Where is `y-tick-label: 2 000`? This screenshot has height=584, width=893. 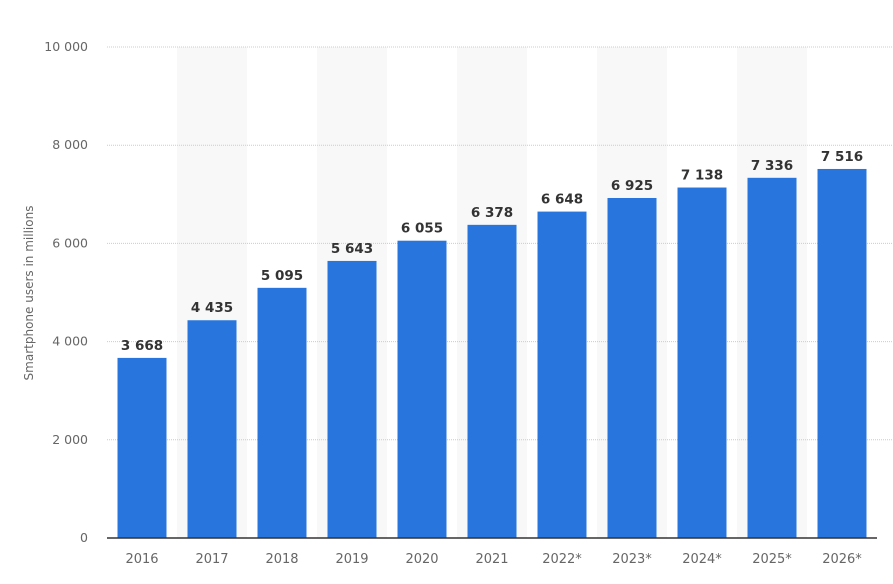 y-tick-label: 2 000 is located at coordinates (70, 439).